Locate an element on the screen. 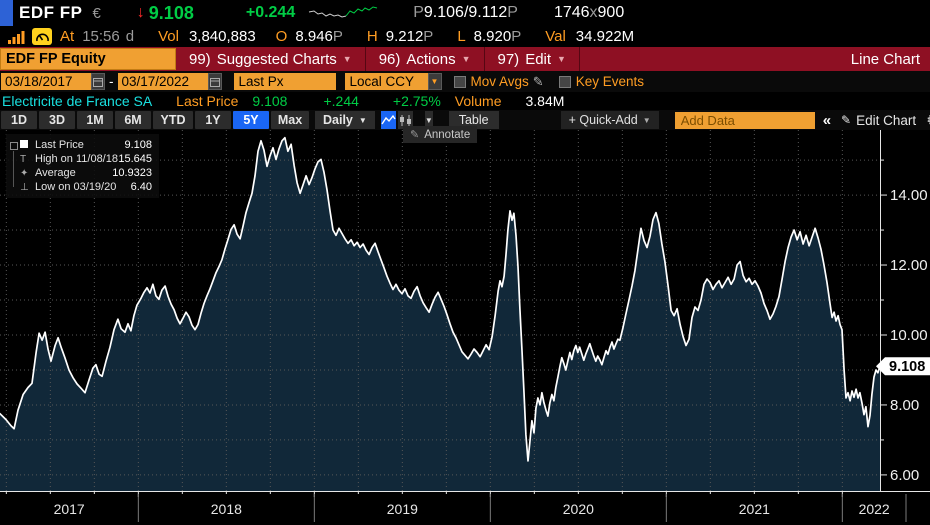  volume-label: Volume is located at coordinates (478, 101).